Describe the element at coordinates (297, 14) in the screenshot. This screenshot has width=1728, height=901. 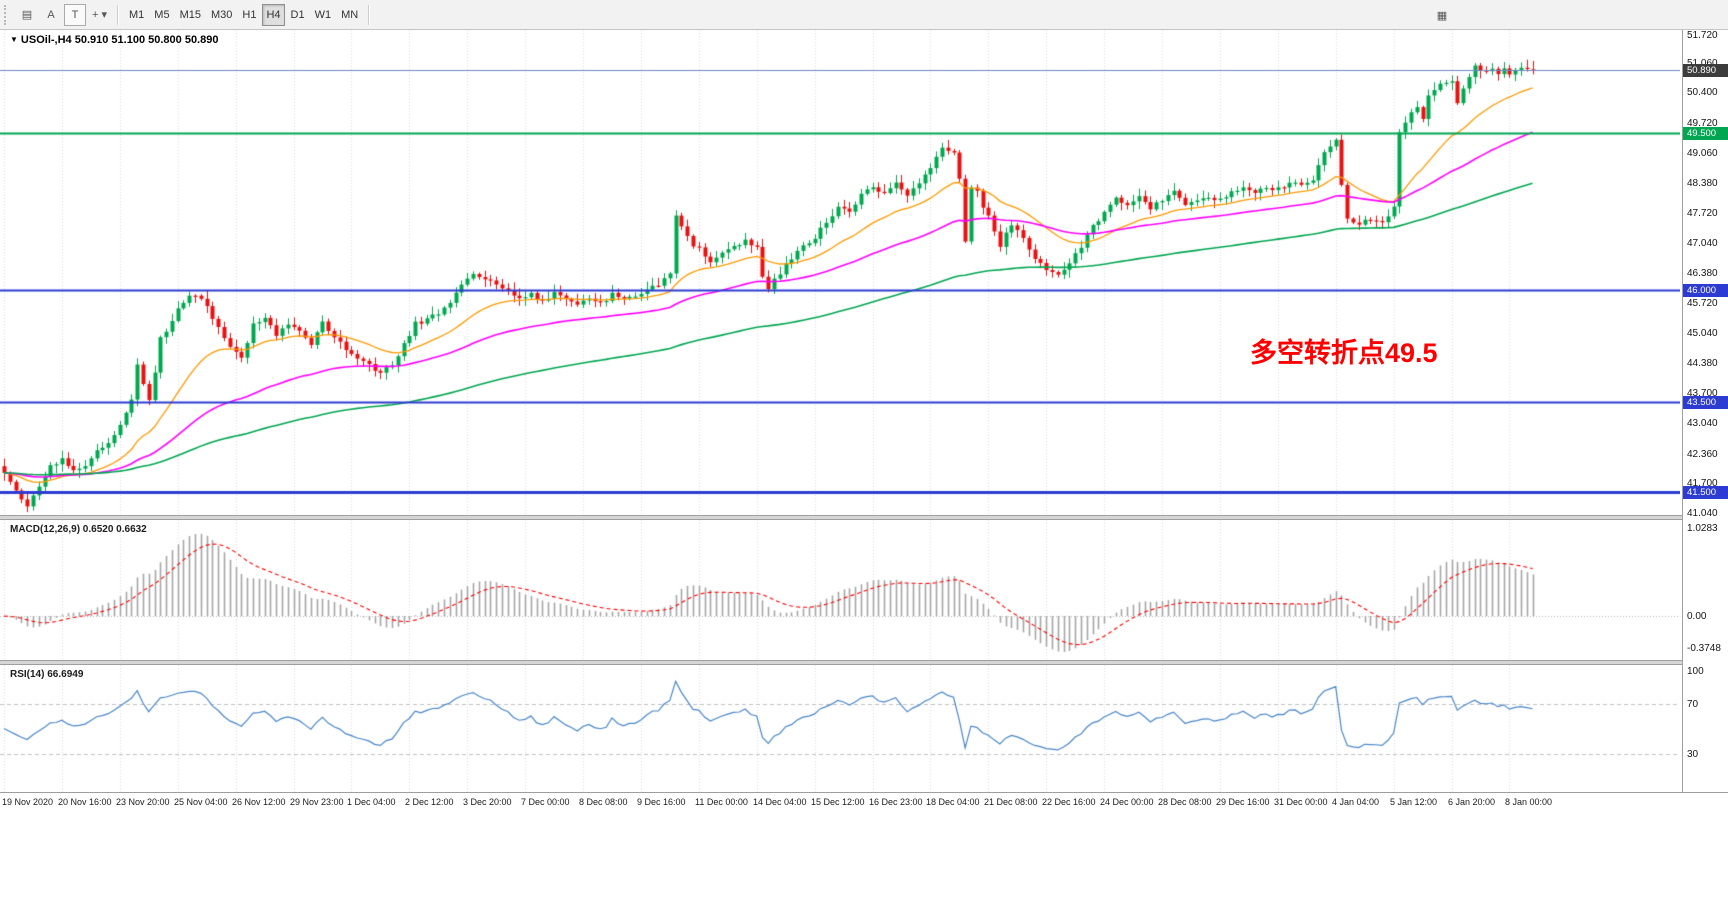
I see `timeframe-button-d1: D1` at that location.